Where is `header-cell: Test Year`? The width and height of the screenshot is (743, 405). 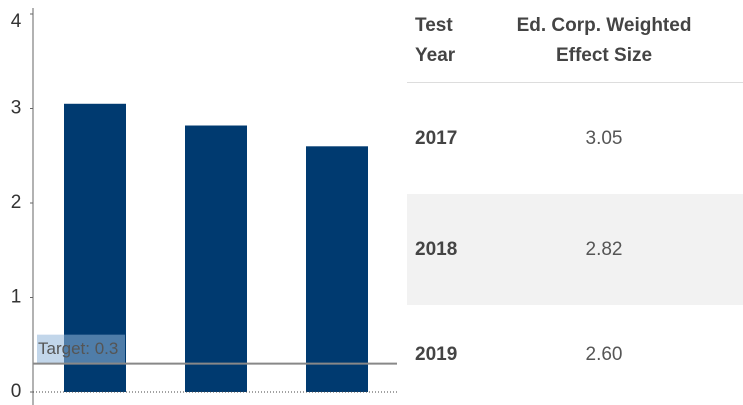 header-cell: Test Year is located at coordinates (435, 40).